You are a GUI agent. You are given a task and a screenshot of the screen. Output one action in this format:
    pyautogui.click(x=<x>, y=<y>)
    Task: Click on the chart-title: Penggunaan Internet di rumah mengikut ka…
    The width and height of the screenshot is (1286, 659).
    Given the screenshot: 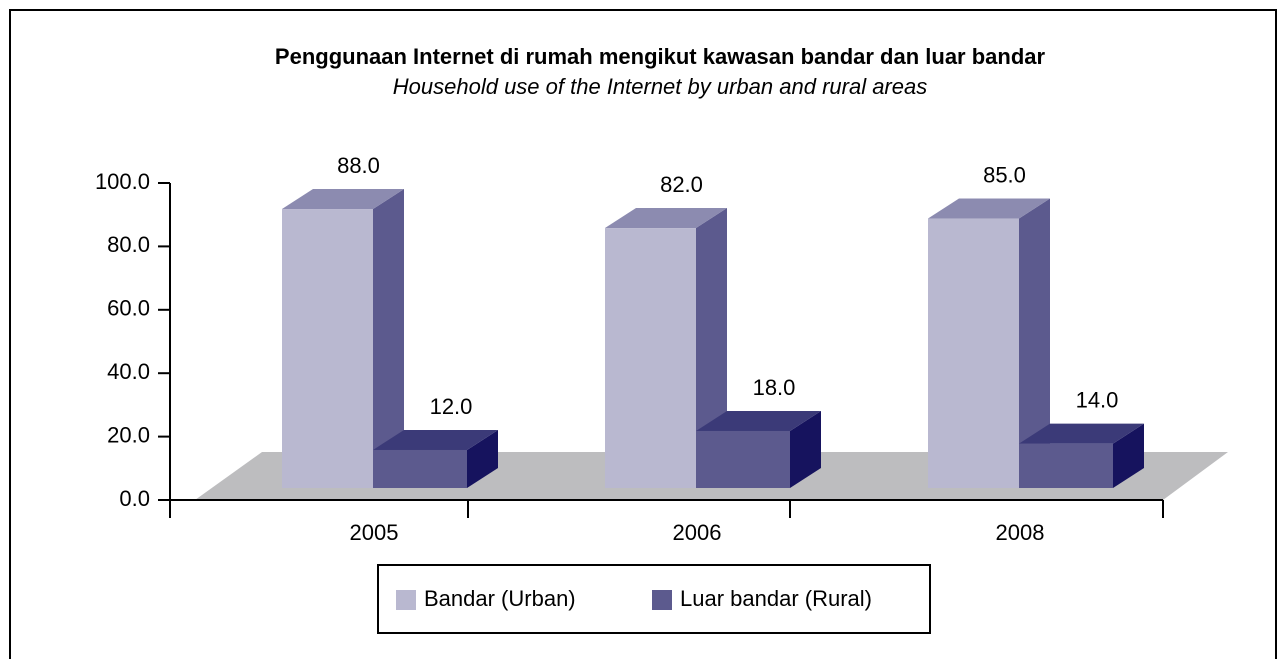 What is the action you would take?
    pyautogui.click(x=660, y=56)
    